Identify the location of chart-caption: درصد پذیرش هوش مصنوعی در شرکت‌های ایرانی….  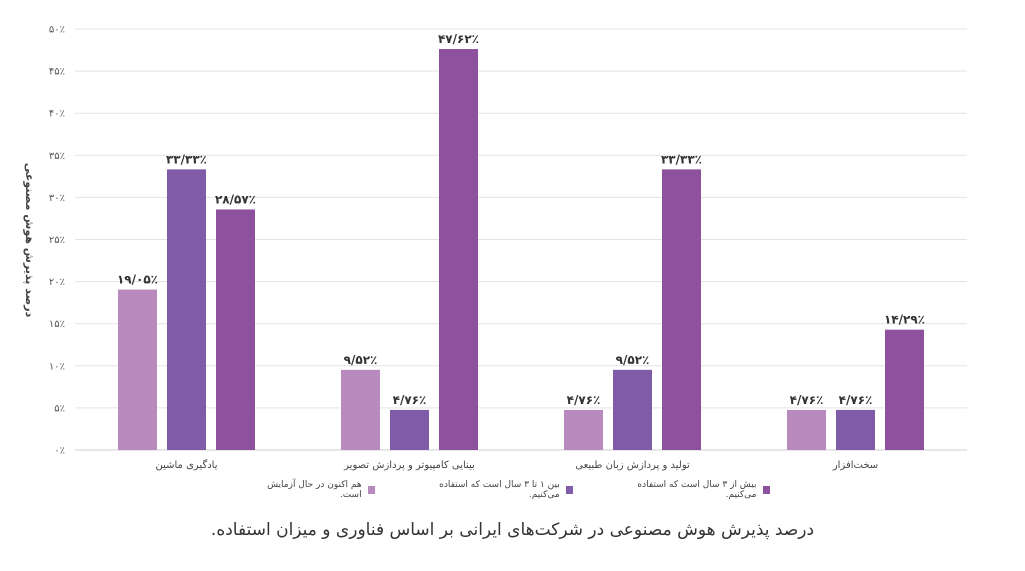
(512, 530).